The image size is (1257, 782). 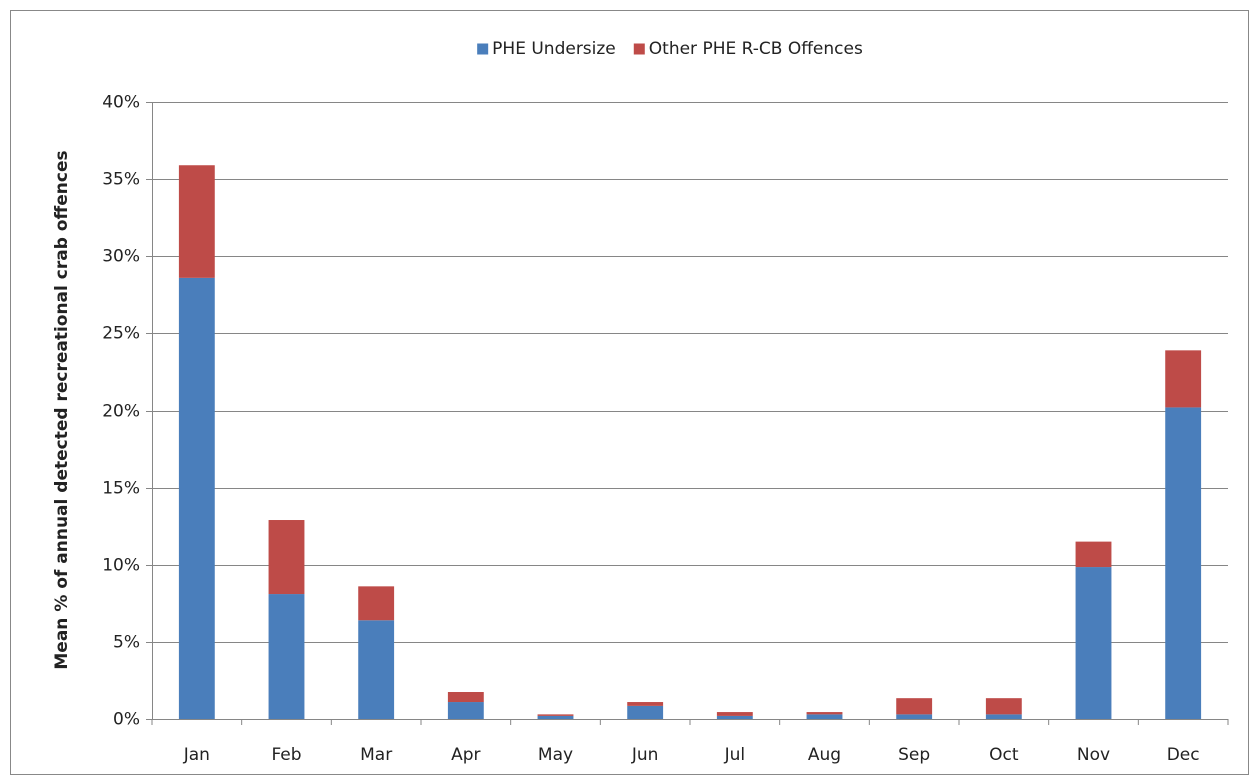 What do you see at coordinates (645, 755) in the screenshot?
I see `x-tick-label: Jun` at bounding box center [645, 755].